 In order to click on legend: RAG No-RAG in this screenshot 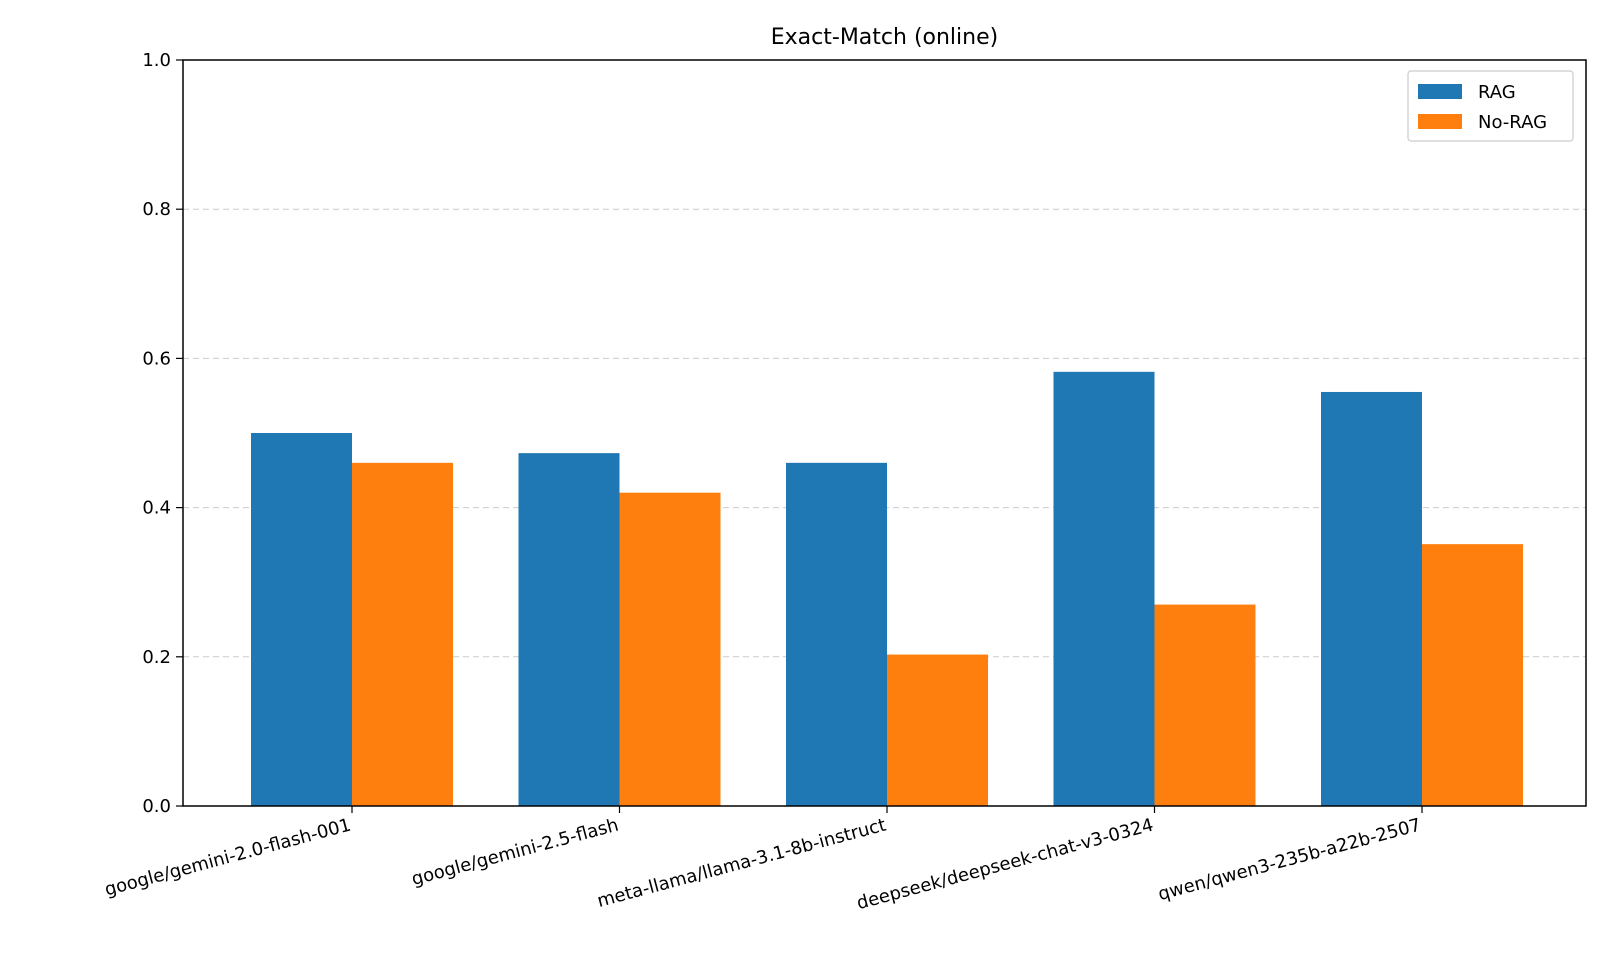, I will do `click(1490, 106)`.